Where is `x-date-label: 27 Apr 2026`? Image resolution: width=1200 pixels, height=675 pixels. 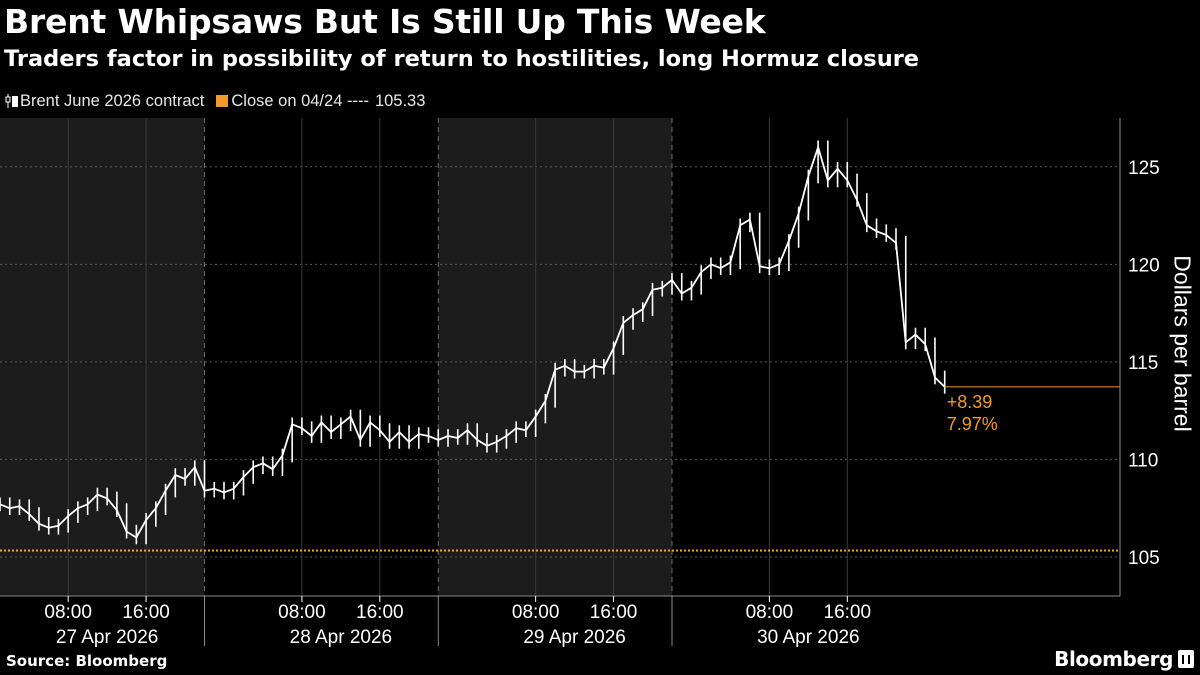 x-date-label: 27 Apr 2026 is located at coordinates (107, 637).